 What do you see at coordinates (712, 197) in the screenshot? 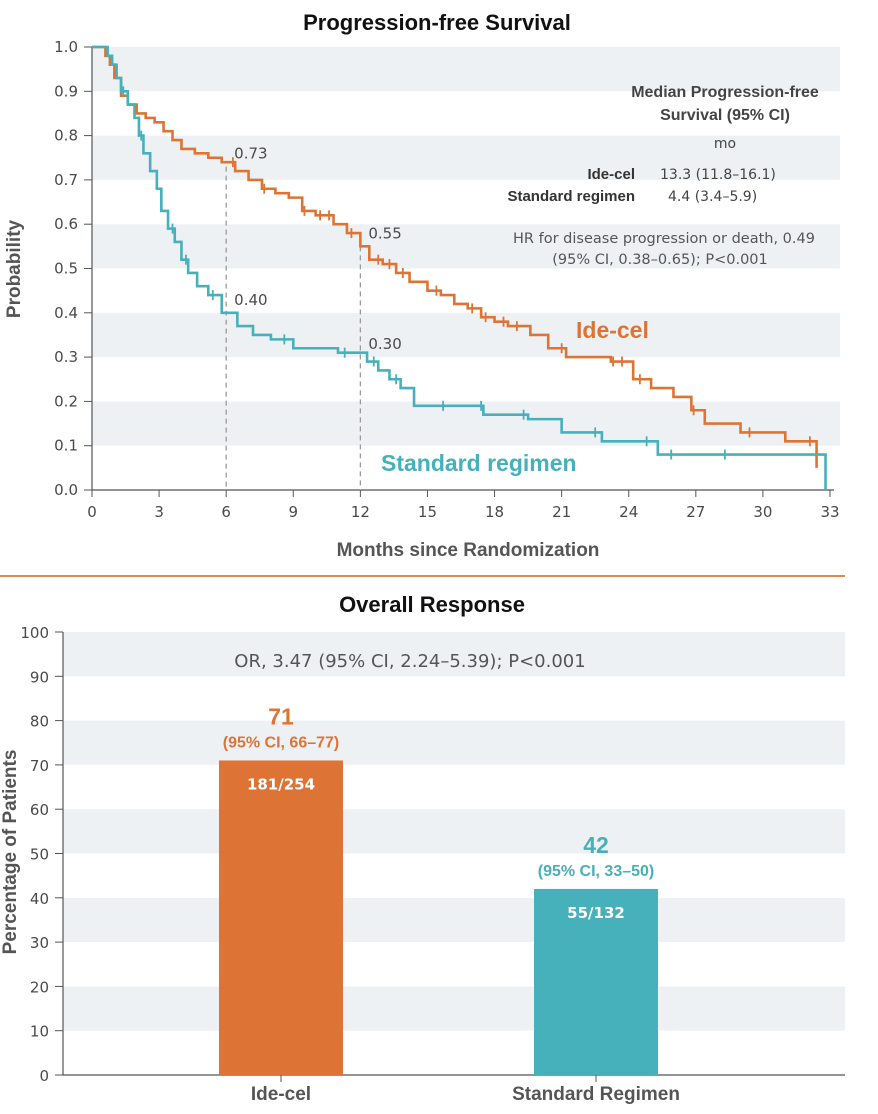
I see `median-legend-standard-value: 4.4 (3.4–5.9)` at bounding box center [712, 197].